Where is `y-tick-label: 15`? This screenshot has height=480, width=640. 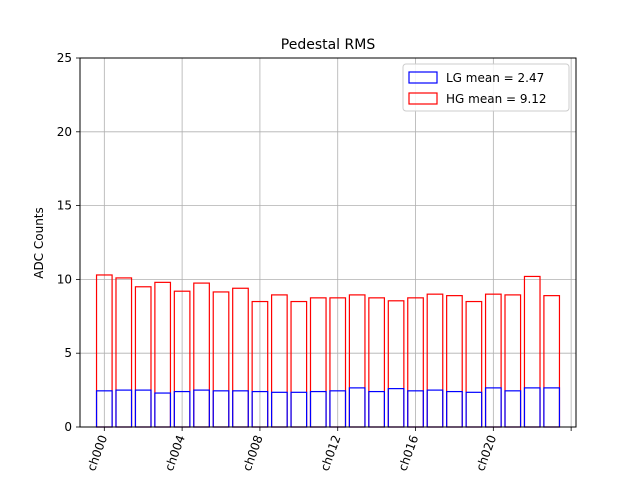 y-tick-label: 15 is located at coordinates (64, 206).